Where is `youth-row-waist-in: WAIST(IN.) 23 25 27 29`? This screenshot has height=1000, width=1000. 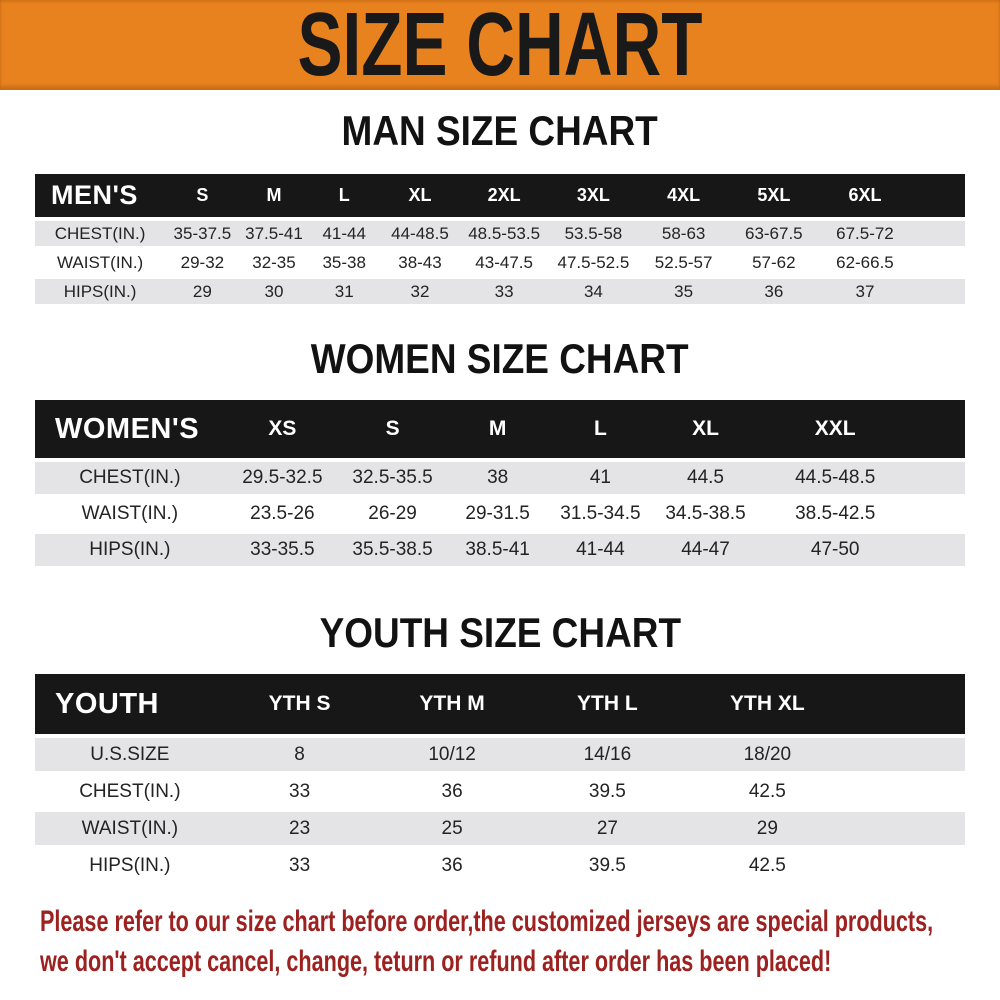 youth-row-waist-in: WAIST(IN.) 23 25 27 29 is located at coordinates (500, 828).